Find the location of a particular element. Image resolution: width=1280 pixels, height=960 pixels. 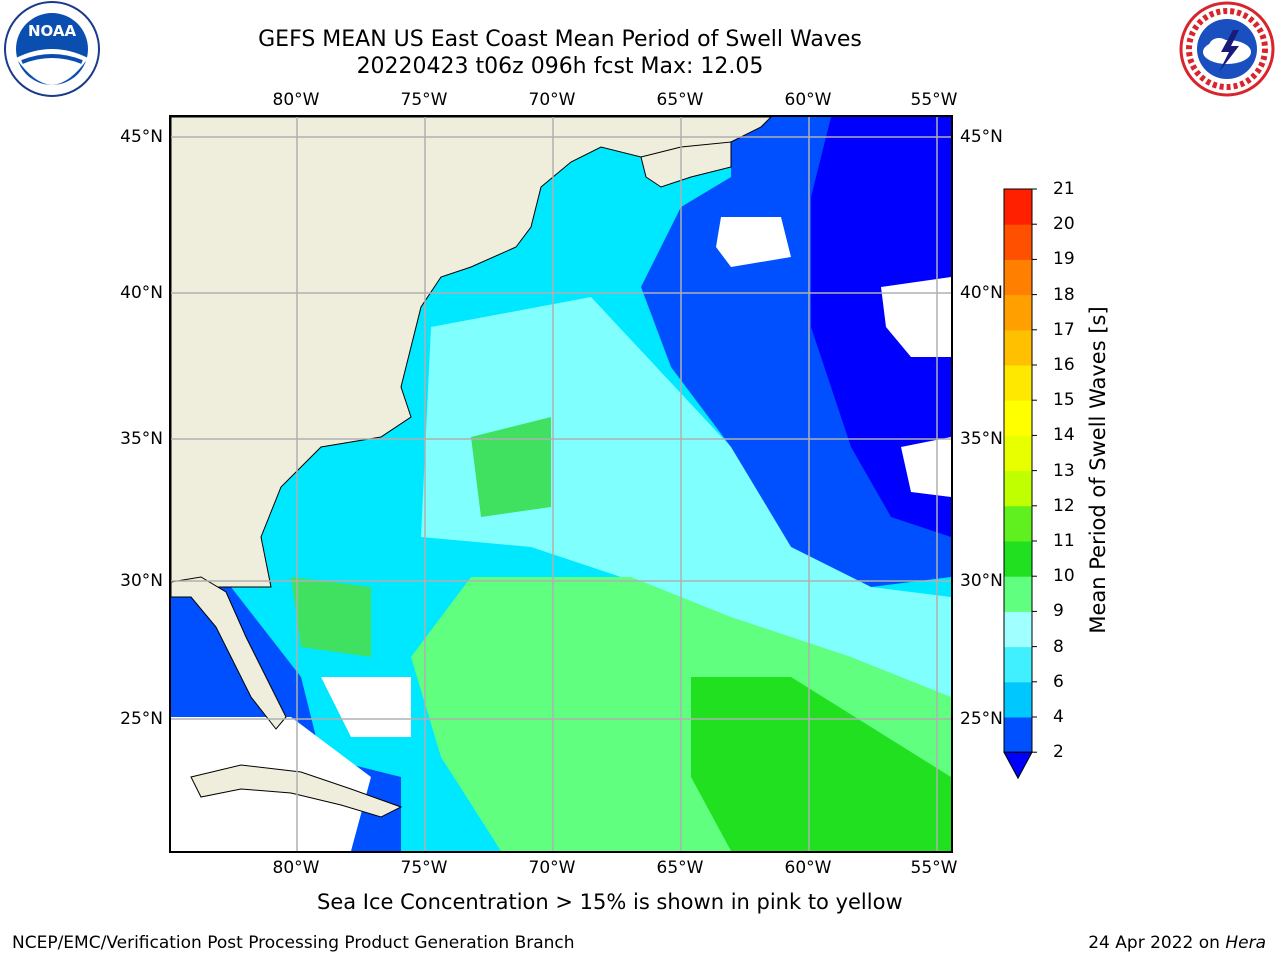

lat-label-right-45n: 45°N is located at coordinates (981, 137).